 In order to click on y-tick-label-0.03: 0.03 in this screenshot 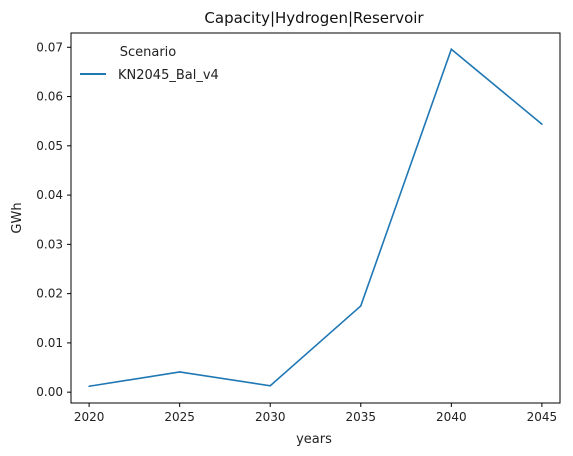, I will do `click(49, 244)`.